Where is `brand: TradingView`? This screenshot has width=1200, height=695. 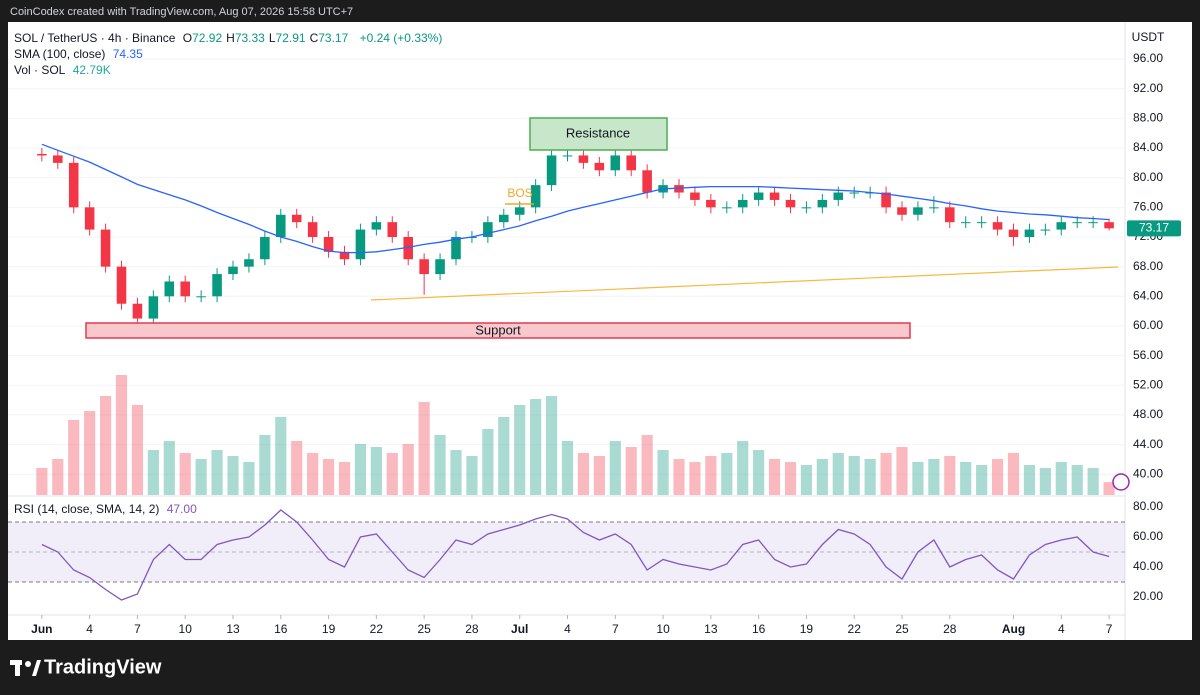 brand: TradingView is located at coordinates (103, 667).